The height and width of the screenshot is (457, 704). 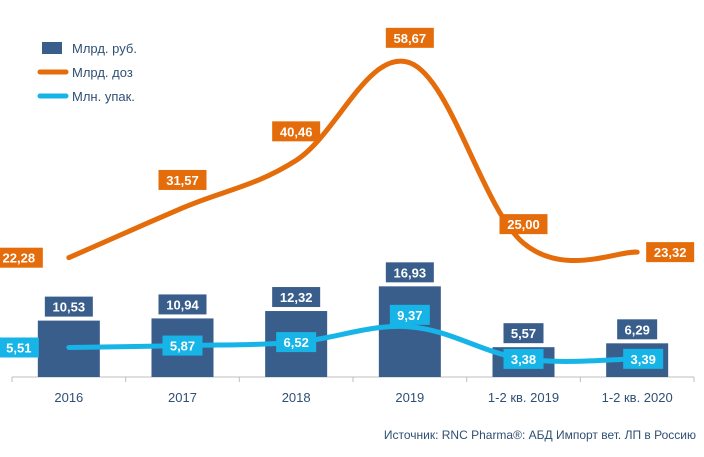 What do you see at coordinates (409, 397) in the screenshot?
I see `x-tick-label: 2019` at bounding box center [409, 397].